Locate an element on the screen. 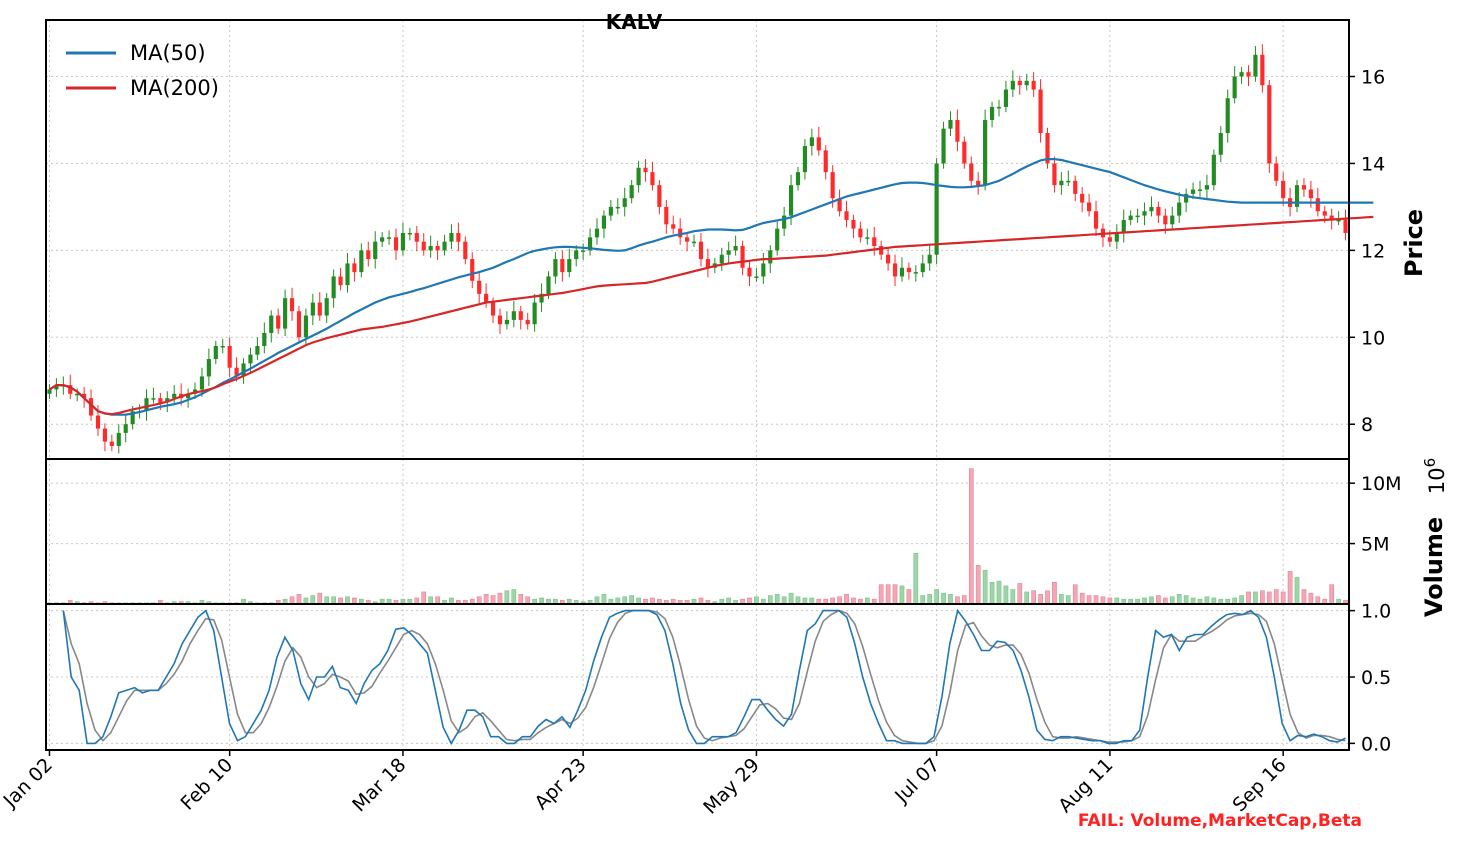 The image size is (1464, 855). price-tick-label: 8 is located at coordinates (1367, 425).